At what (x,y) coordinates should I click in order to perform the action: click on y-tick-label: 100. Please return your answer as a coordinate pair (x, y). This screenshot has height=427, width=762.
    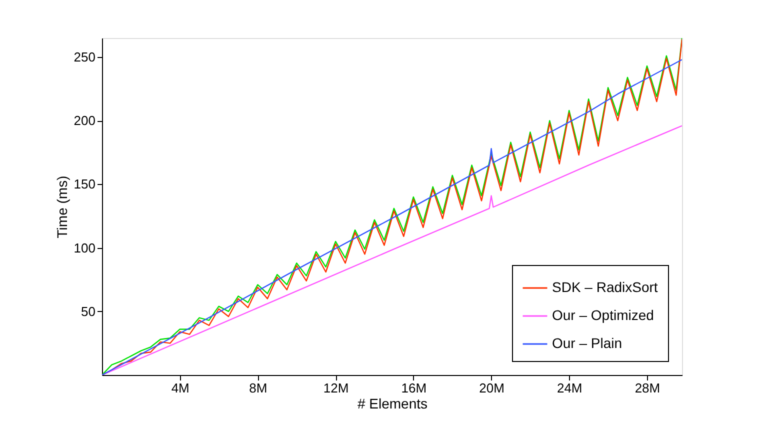
    Looking at the image, I should click on (85, 248).